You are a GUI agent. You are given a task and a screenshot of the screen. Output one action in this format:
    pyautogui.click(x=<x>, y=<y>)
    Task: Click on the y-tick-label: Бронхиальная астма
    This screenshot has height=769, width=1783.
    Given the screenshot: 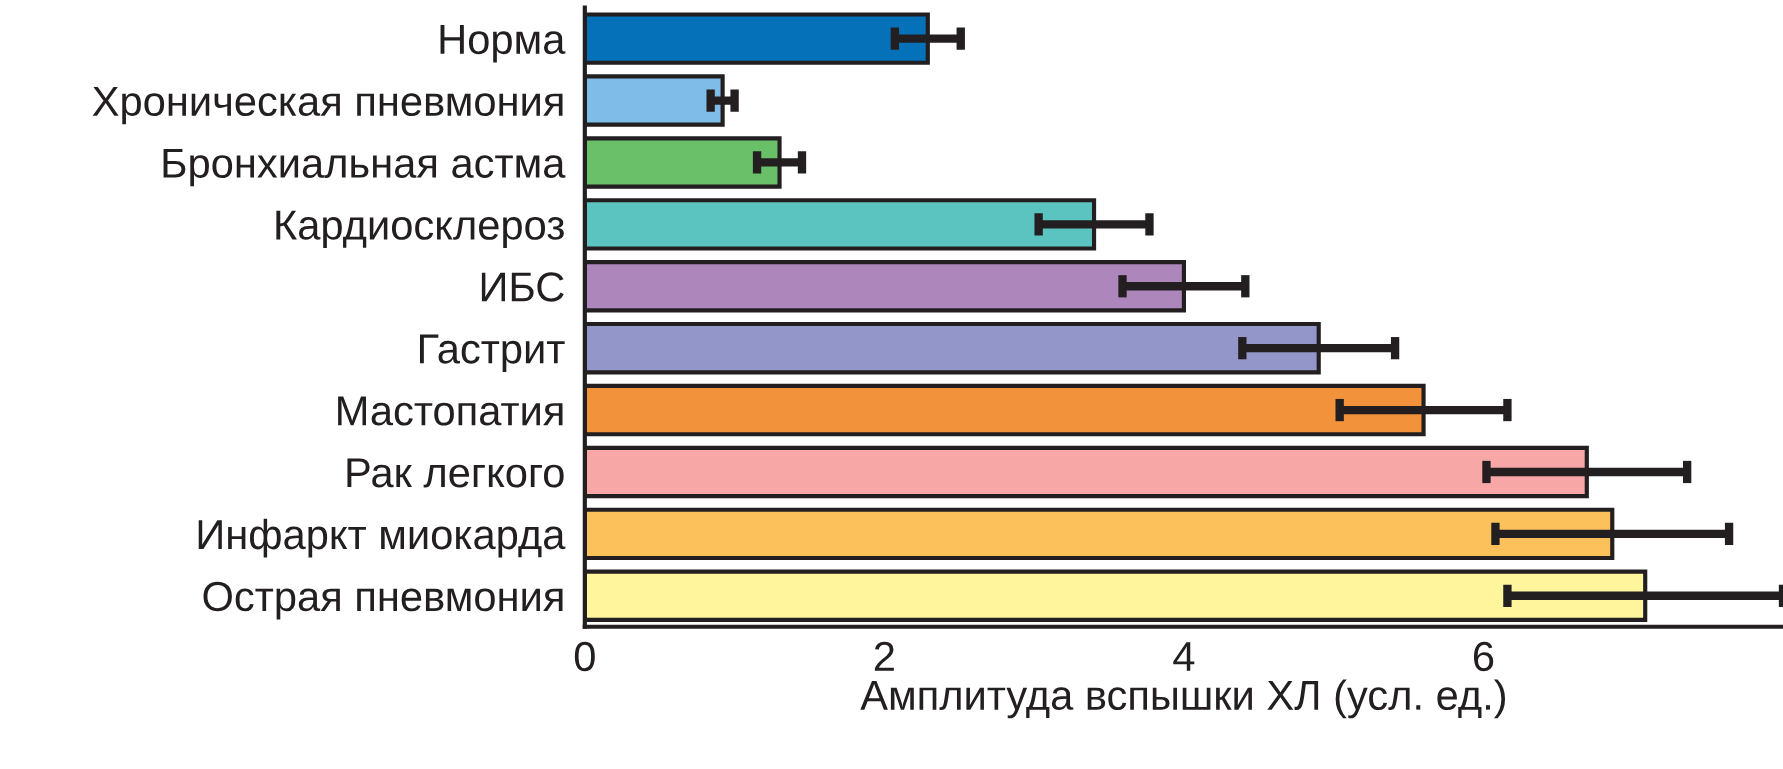 What is the action you would take?
    pyautogui.click(x=364, y=167)
    